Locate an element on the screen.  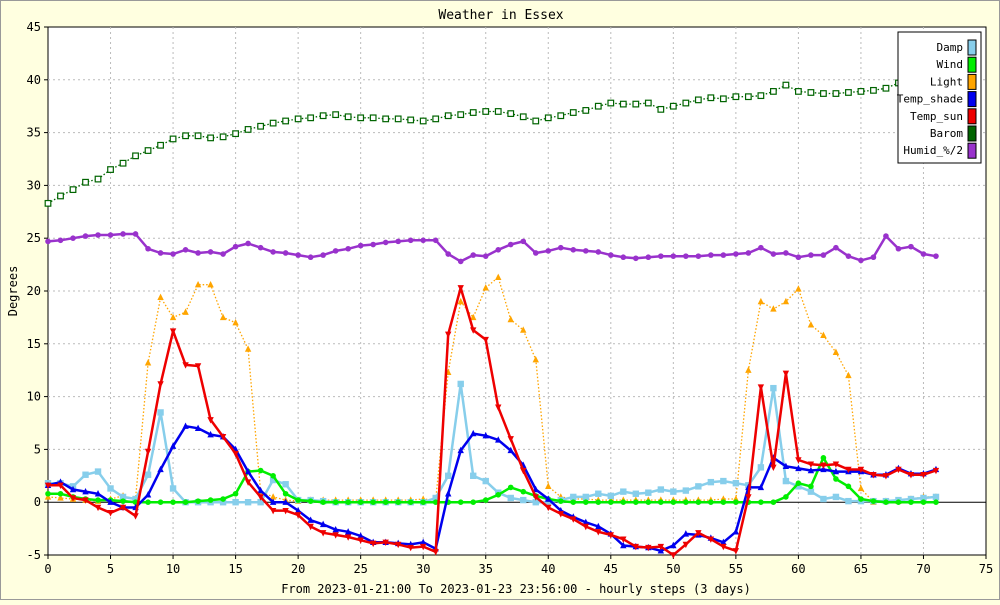
legend-label: Barom is located at coordinates (946, 133).